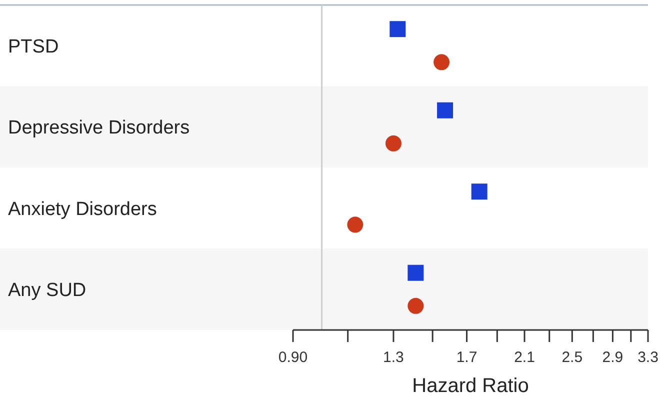 The height and width of the screenshot is (409, 665). Describe the element at coordinates (572, 357) in the screenshot. I see `x-tick-label: 2.5` at that location.